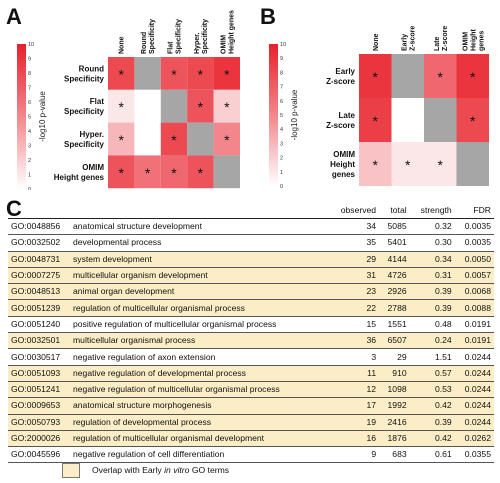  Describe the element at coordinates (340, 81) in the screenshot. I see `row-label: Z-score` at that location.